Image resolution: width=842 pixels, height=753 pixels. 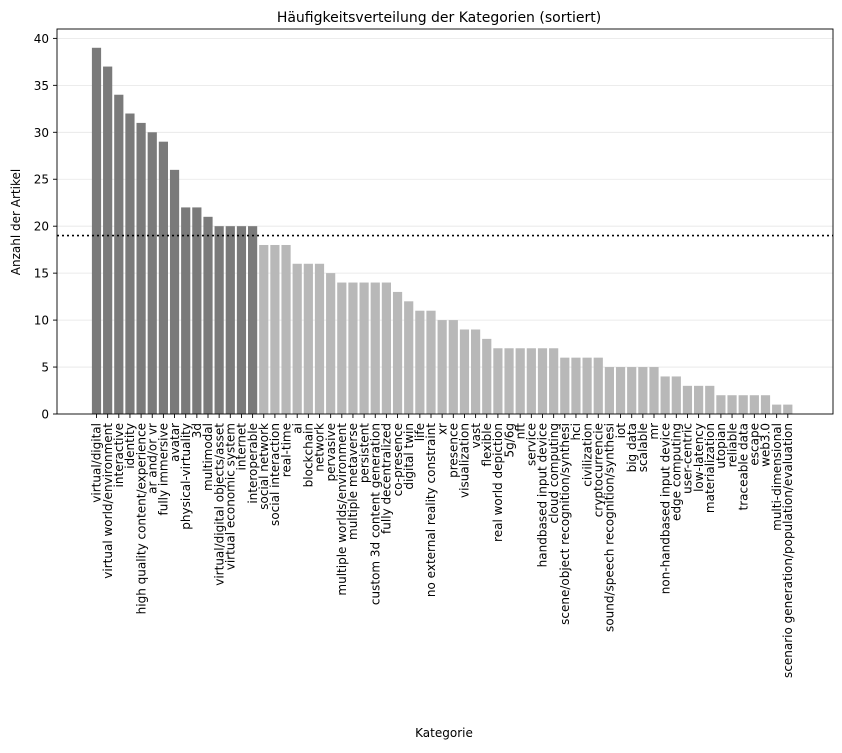 What do you see at coordinates (565, 524) in the screenshot?
I see `x-tick-label: scene/object recognition/synthesi` at bounding box center [565, 524].